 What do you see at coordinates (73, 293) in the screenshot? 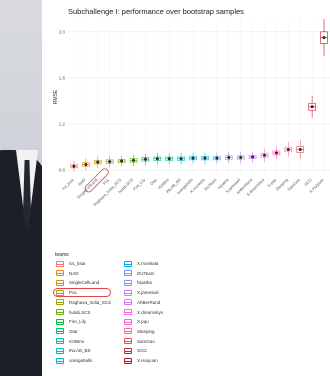
I see `legend-label: PoL` at bounding box center [73, 293].